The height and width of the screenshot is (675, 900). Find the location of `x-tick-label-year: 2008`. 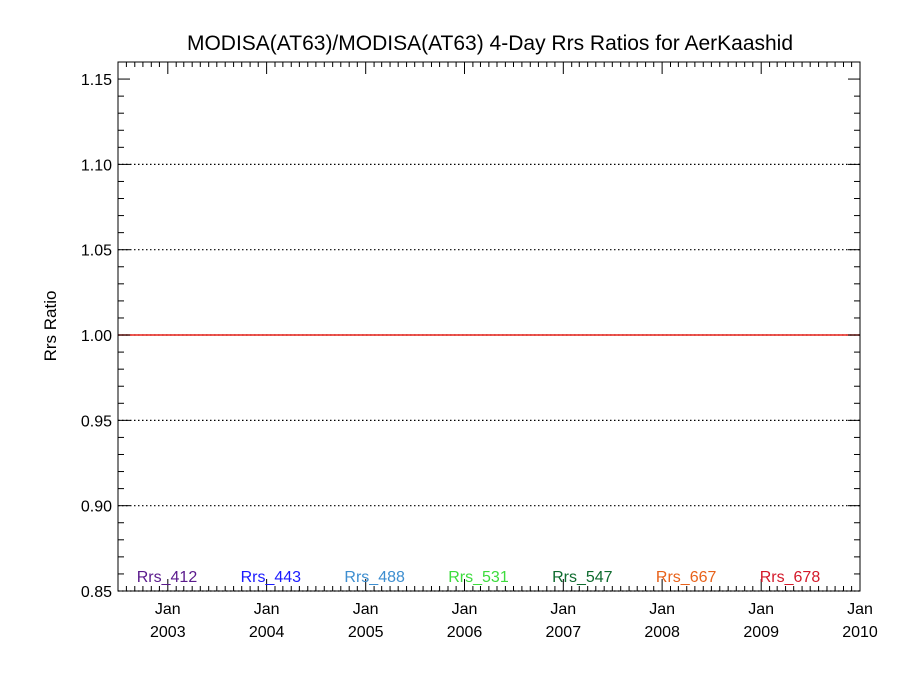

x-tick-label-year: 2008 is located at coordinates (662, 632).